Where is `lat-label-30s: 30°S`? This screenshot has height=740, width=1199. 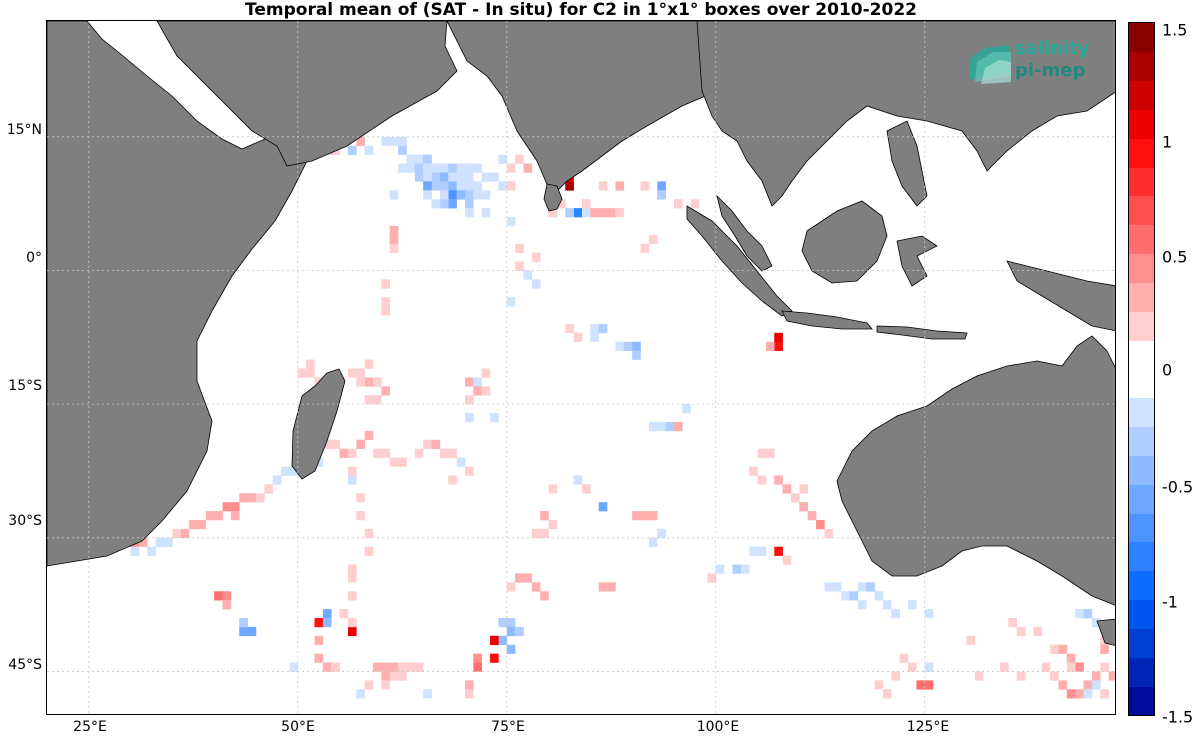
lat-label-30s: 30°S is located at coordinates (25, 521).